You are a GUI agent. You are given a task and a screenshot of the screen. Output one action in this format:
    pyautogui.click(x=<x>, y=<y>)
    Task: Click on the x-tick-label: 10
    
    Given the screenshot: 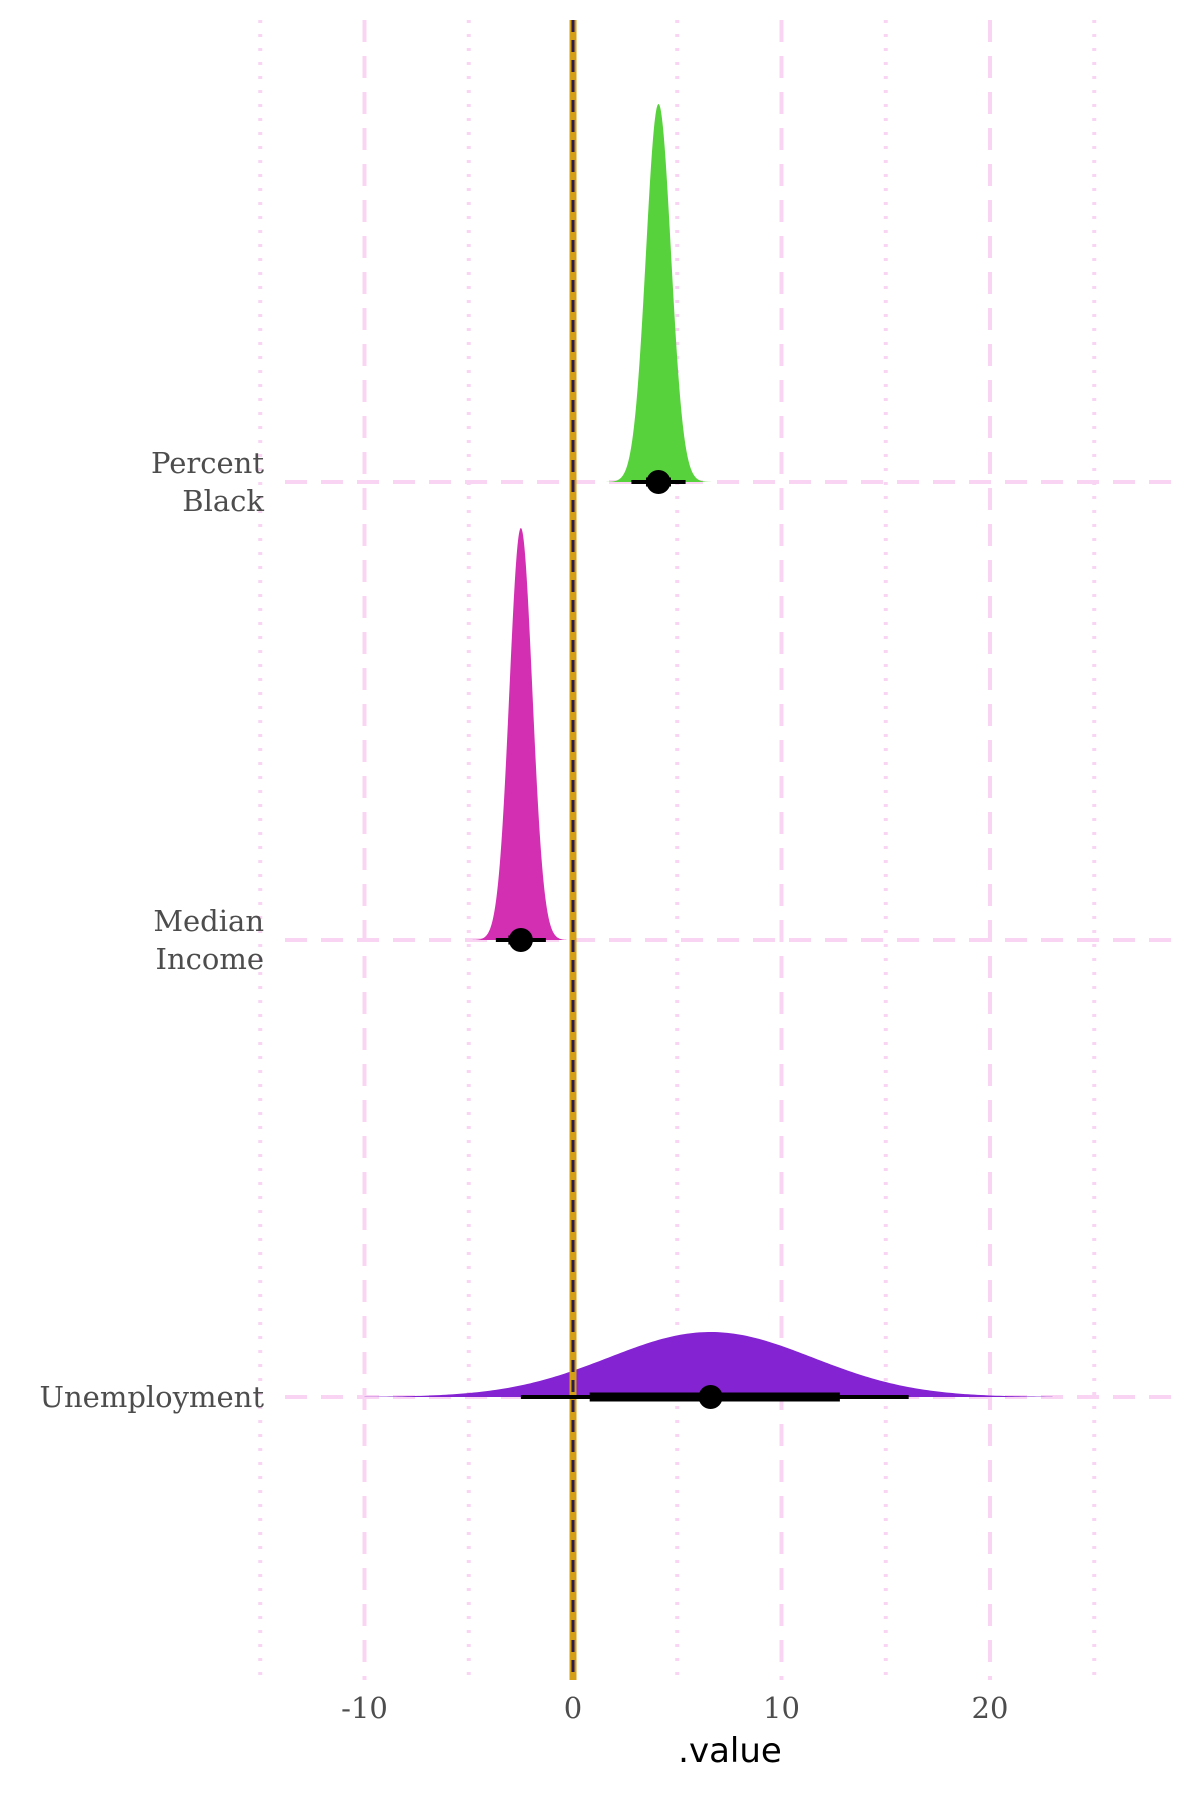 What is the action you would take?
    pyautogui.click(x=781, y=1708)
    